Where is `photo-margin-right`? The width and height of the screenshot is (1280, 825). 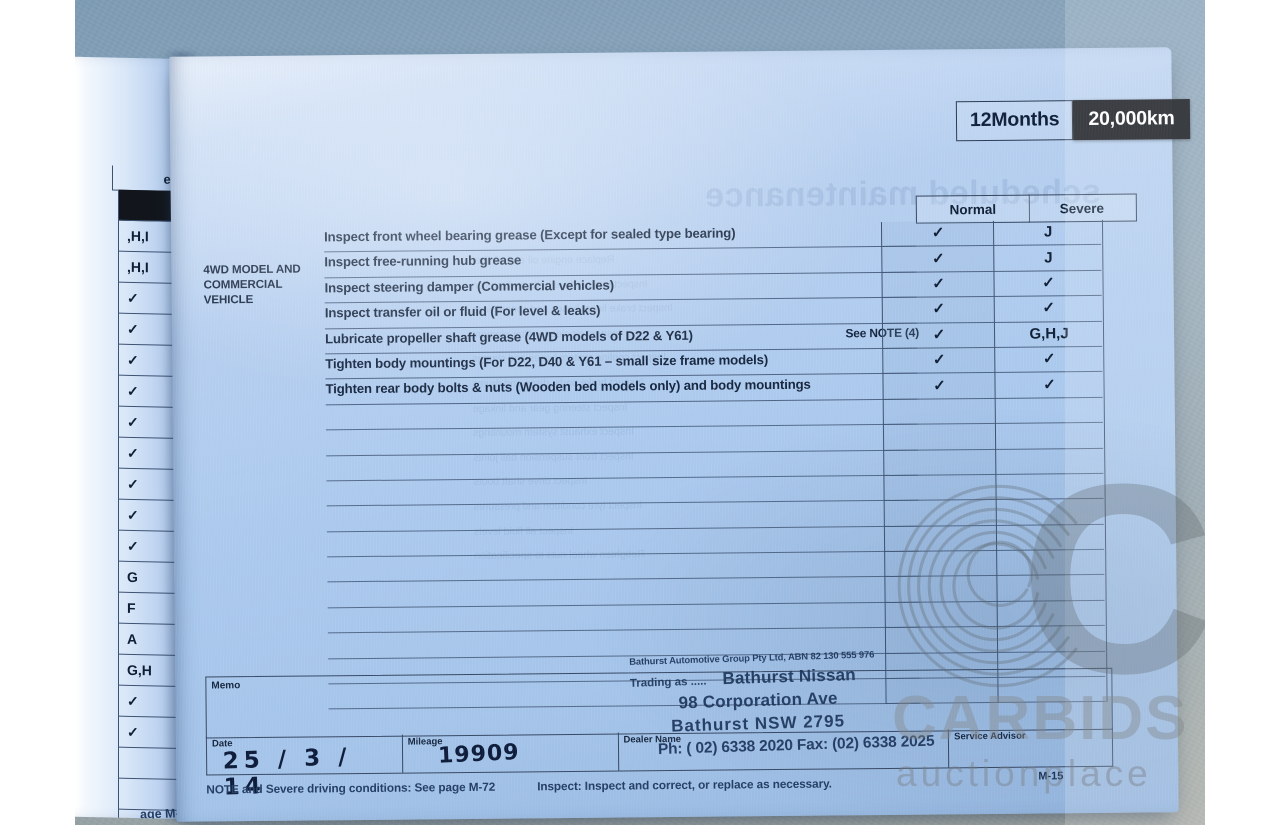
photo-margin-right is located at coordinates (1242, 412).